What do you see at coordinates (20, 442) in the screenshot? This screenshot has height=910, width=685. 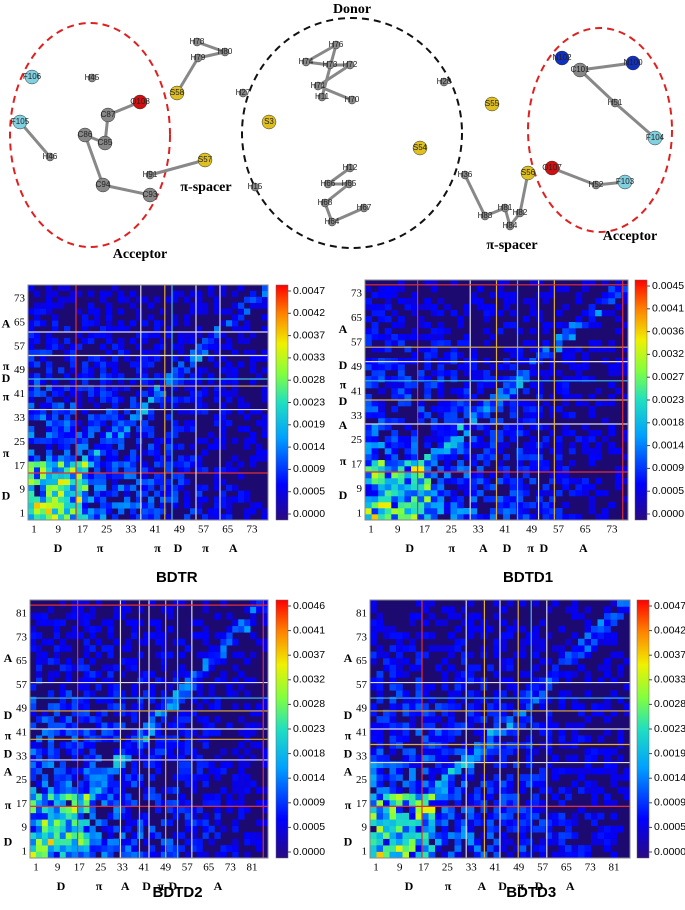 I see `y-tick-label: 25` at bounding box center [20, 442].